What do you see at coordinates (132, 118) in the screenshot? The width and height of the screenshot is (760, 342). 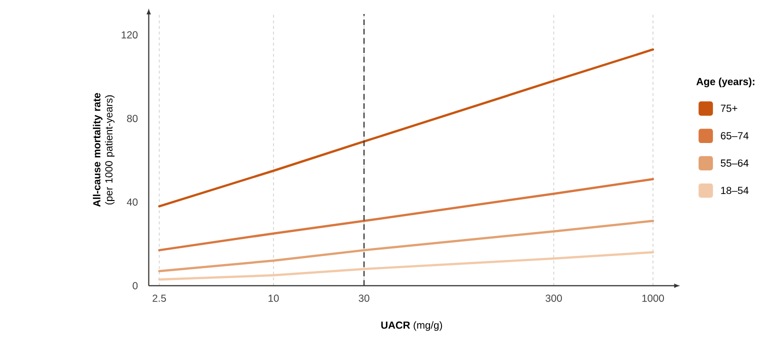 I see `y-tick-label: 80` at bounding box center [132, 118].